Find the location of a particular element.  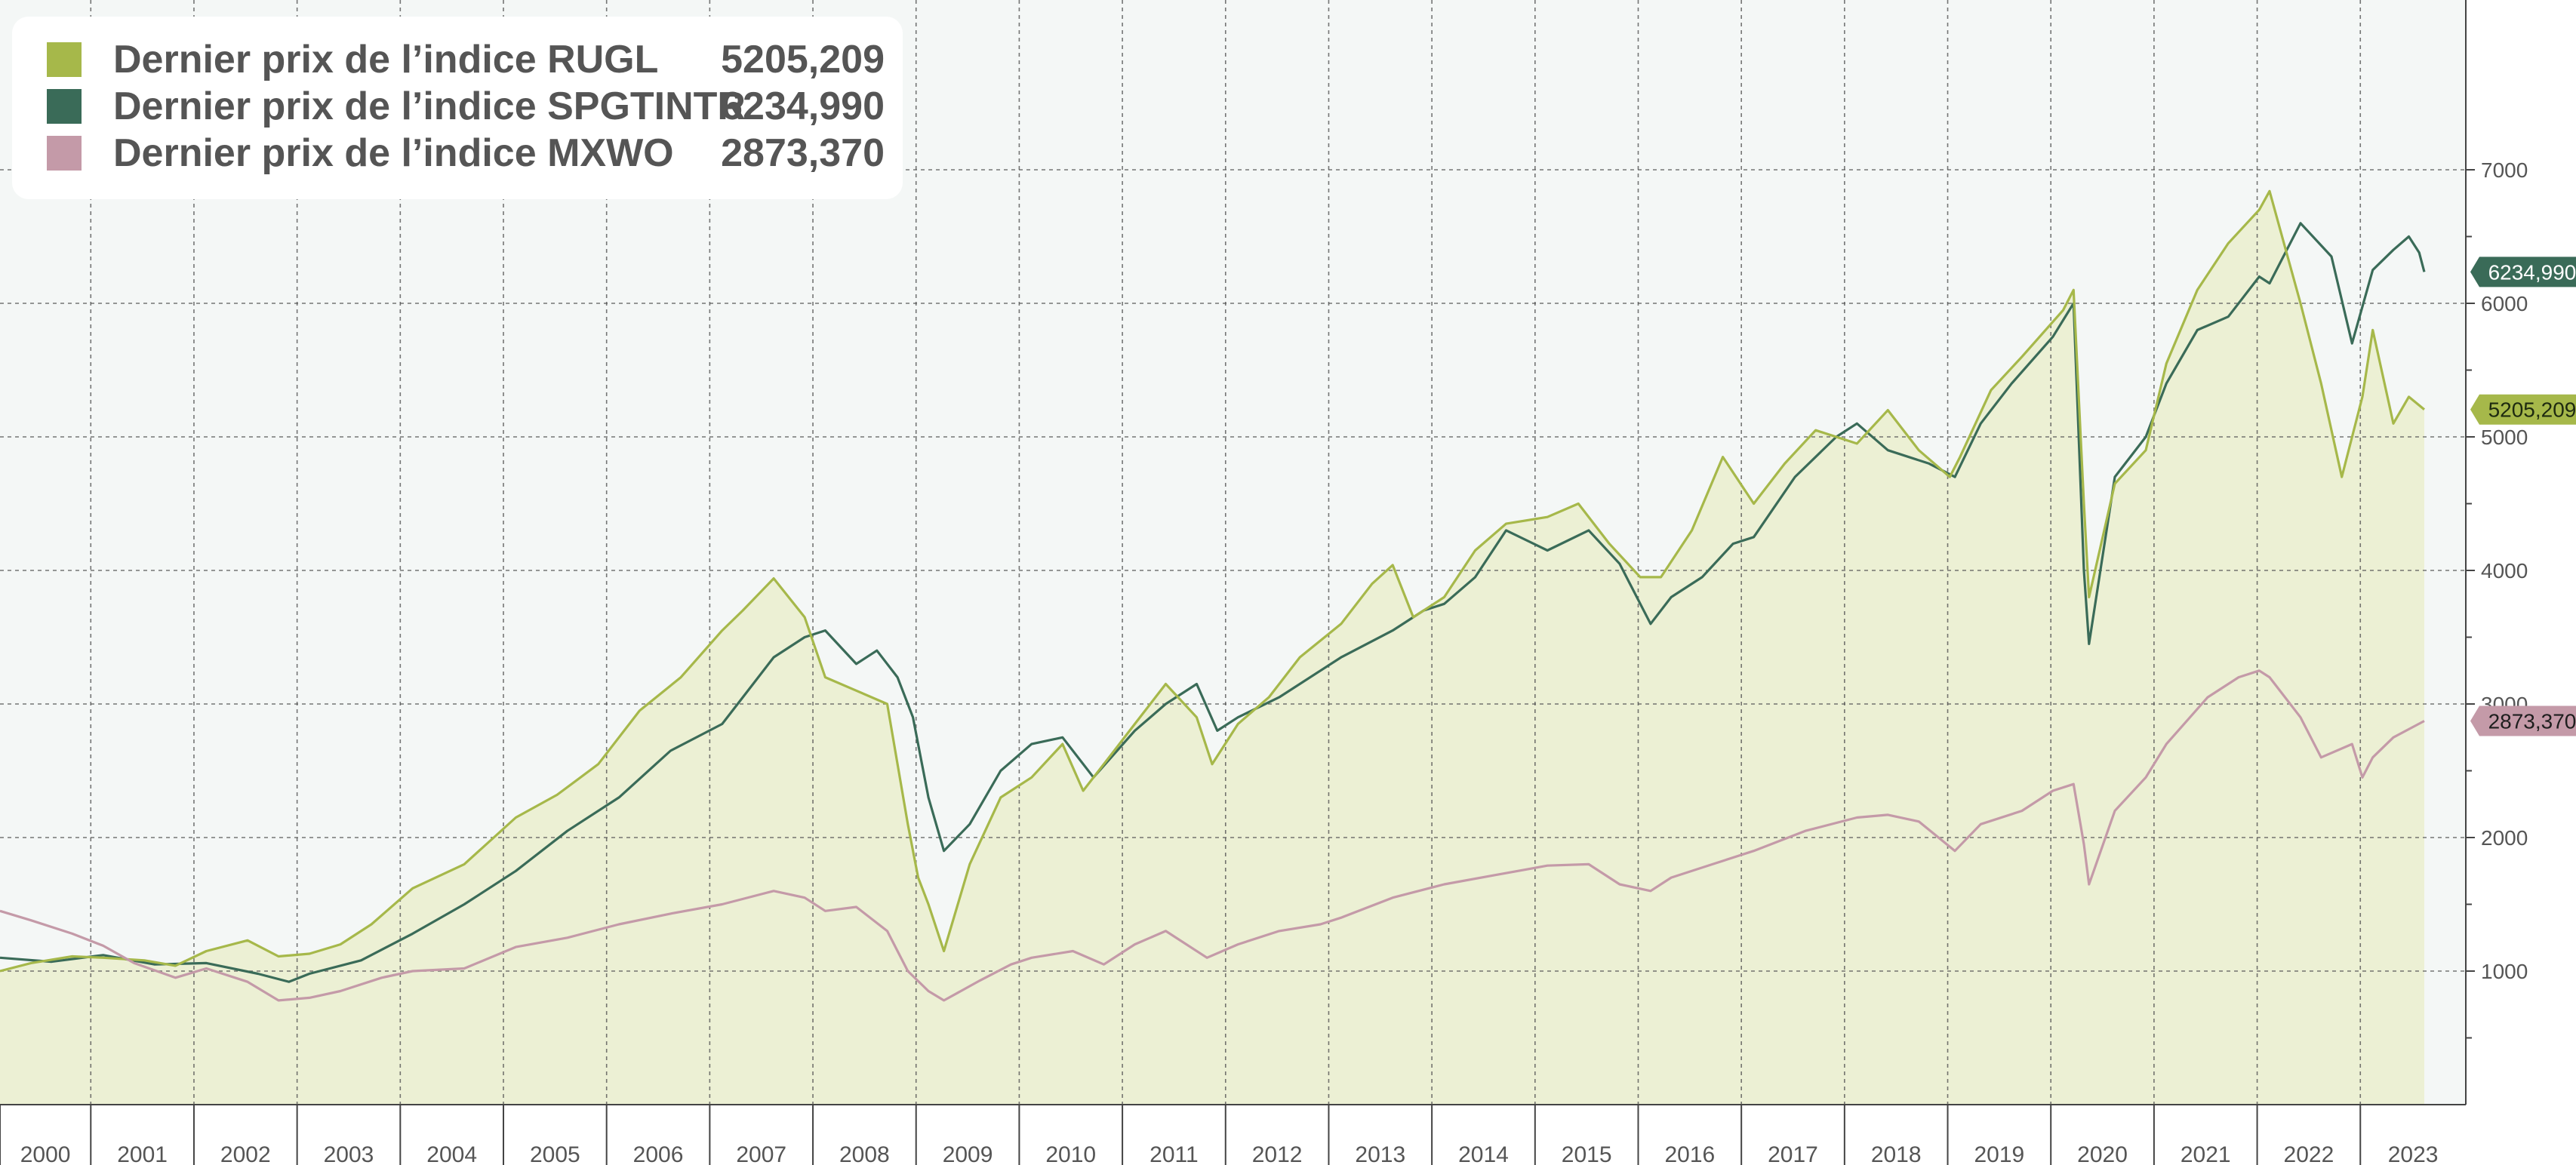

y-tick-label-4000: 4000 is located at coordinates (2504, 571).